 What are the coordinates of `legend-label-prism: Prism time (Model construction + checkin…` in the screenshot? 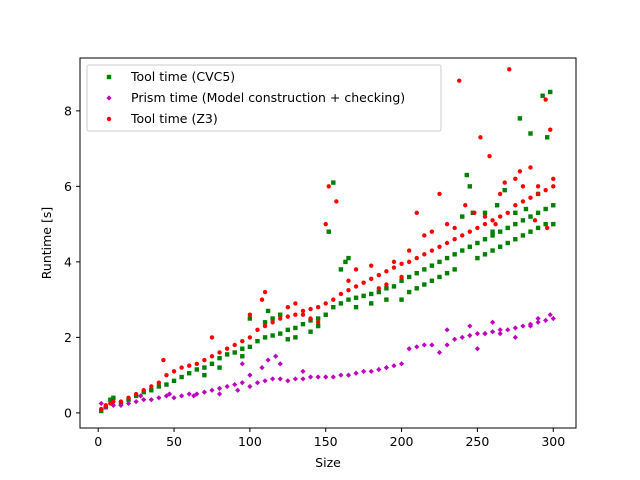 It's located at (268, 97).